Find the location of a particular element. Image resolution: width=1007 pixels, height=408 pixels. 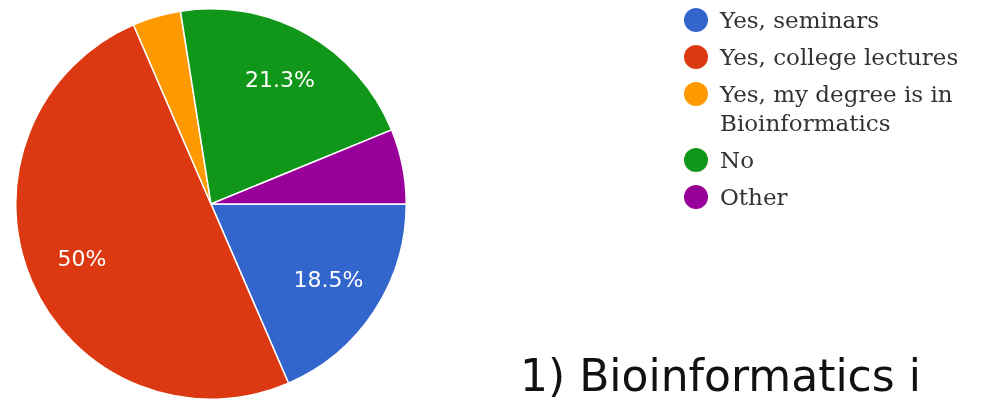

legend-label: Yes, college lectures is located at coordinates (840, 57).